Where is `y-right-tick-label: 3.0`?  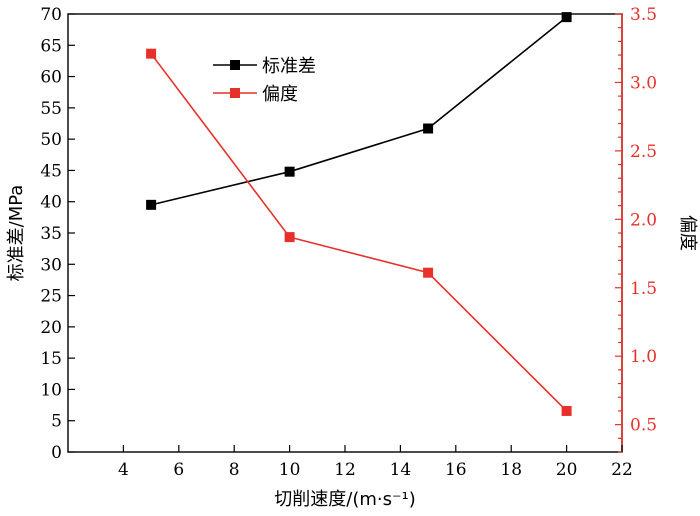
y-right-tick-label: 3.0 is located at coordinates (643, 83).